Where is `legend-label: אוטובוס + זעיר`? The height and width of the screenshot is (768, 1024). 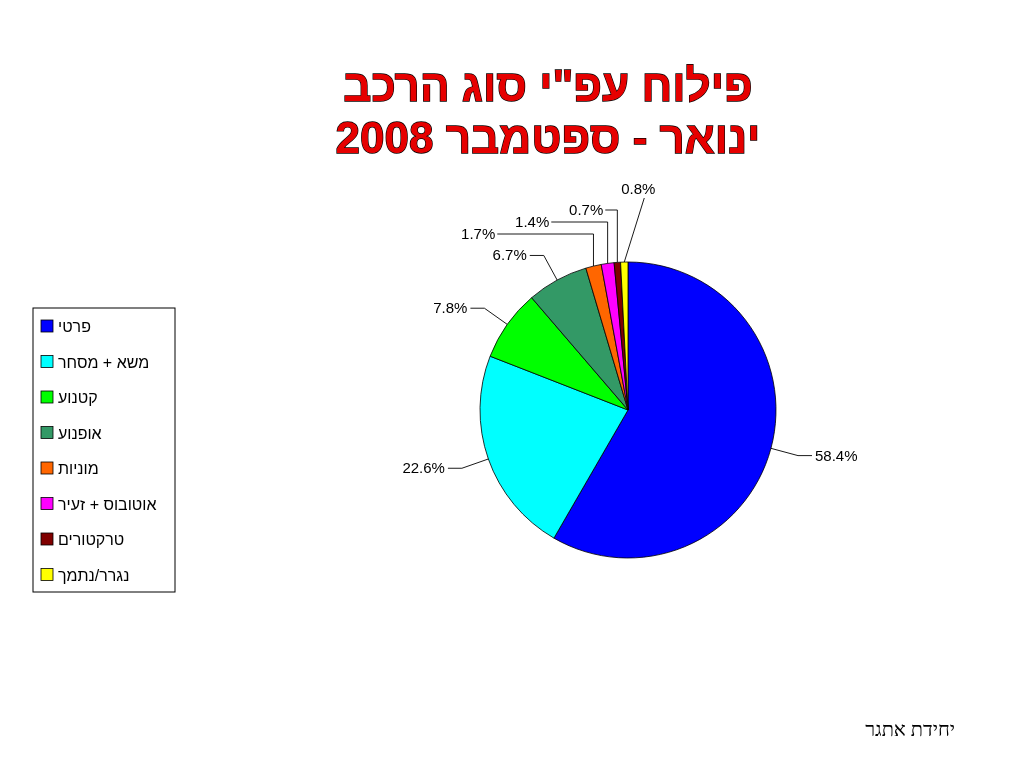 legend-label: אוטובוס + זעיר is located at coordinates (107, 504).